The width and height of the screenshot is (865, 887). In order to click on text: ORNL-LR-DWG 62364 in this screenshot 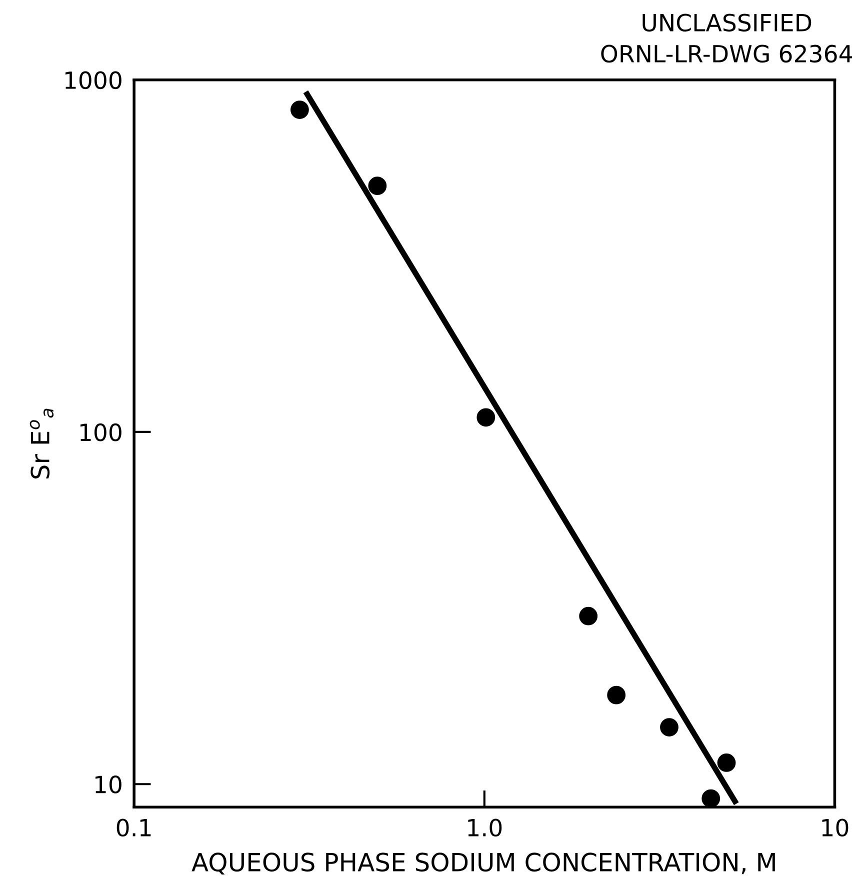, I will do `click(726, 53)`.